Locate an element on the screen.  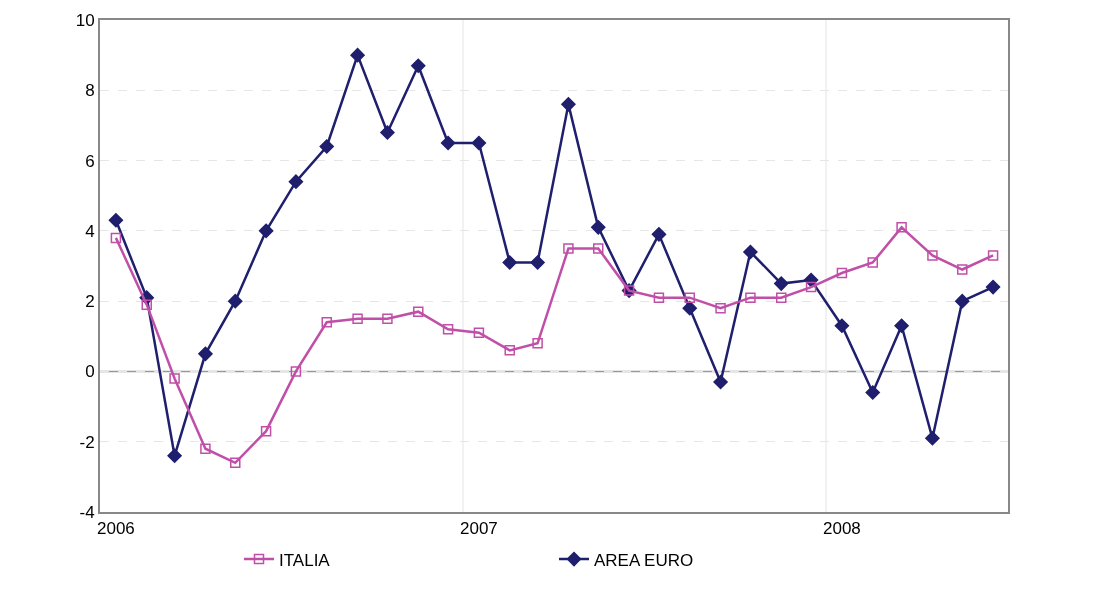
legend-label: AREA EURO is located at coordinates (644, 560).